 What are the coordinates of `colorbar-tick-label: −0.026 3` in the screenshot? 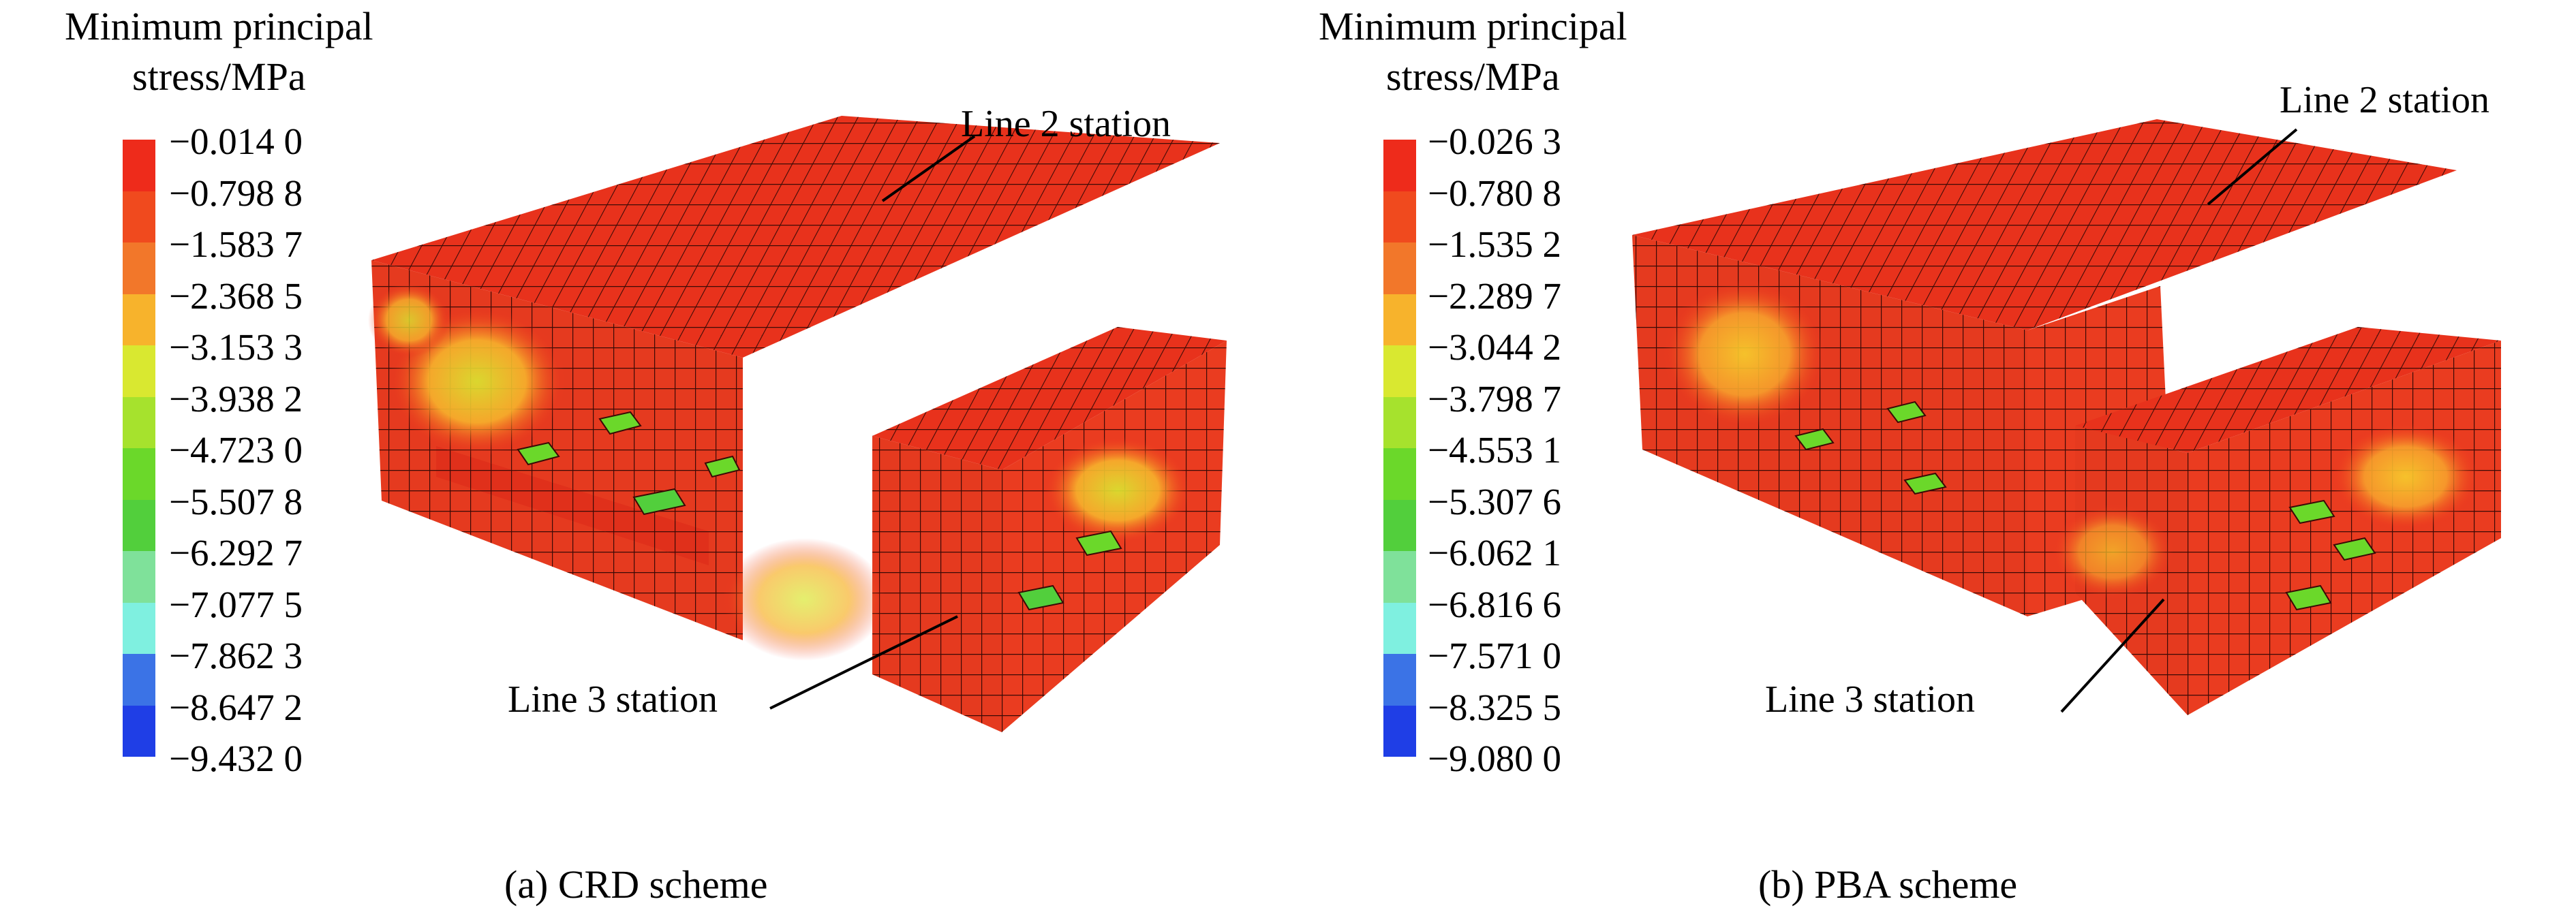 It's located at (1495, 141).